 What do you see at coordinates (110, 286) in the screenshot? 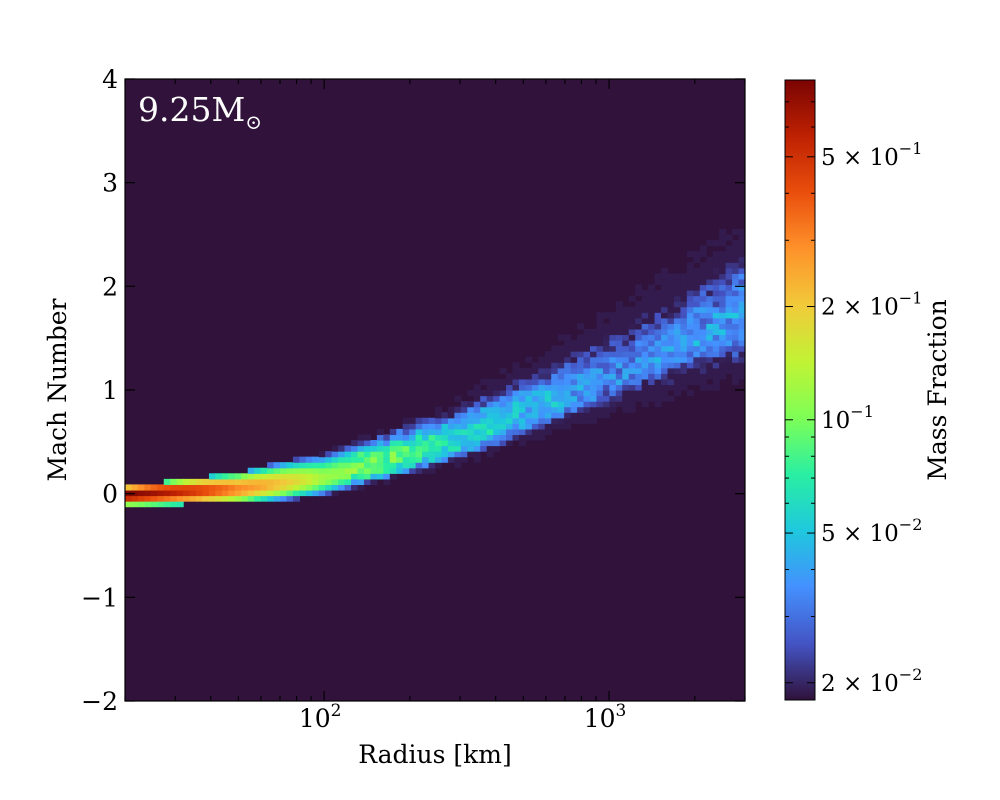
I see `y-tick-label: 2` at bounding box center [110, 286].